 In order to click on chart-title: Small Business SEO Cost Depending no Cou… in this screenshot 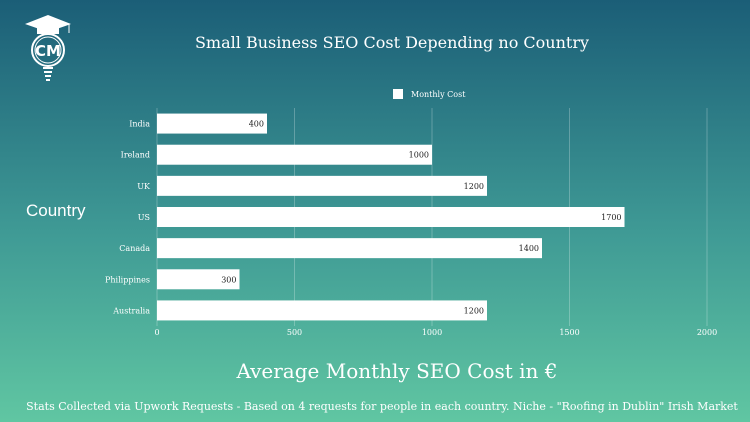, I will do `click(392, 42)`.